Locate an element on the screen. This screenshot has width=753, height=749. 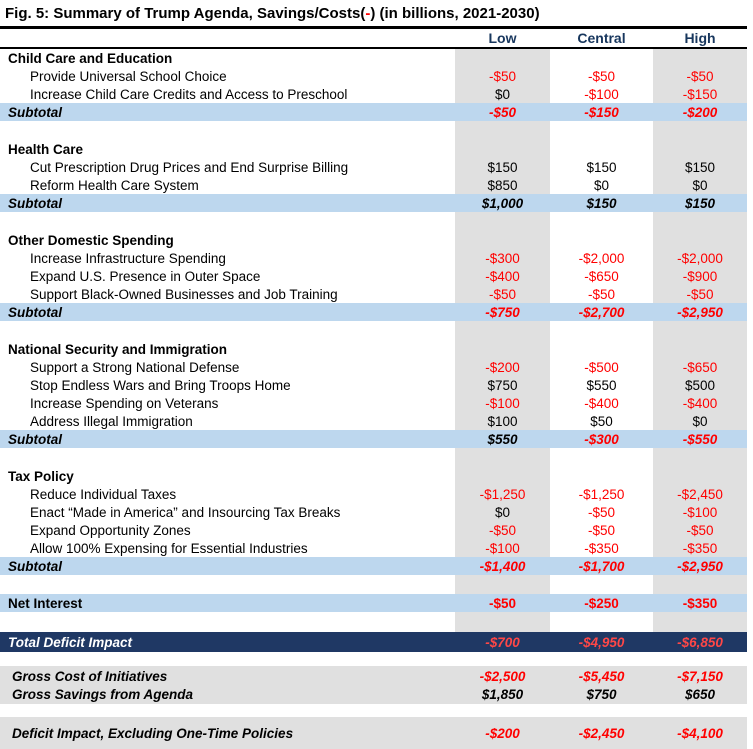
value-cell: -$900 is located at coordinates (700, 276).